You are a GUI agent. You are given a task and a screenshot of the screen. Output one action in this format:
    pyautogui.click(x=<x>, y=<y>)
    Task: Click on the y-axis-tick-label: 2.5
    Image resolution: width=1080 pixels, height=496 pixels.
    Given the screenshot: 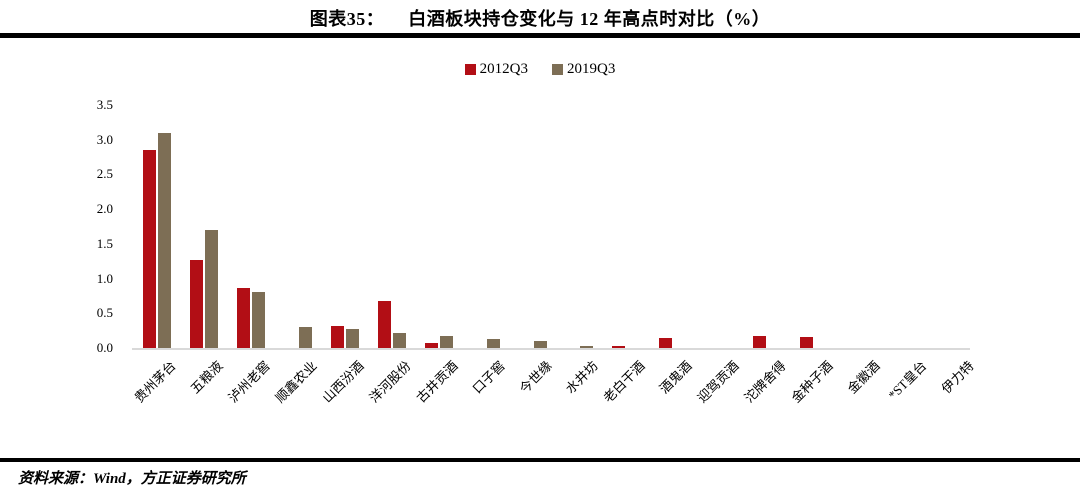 What is the action you would take?
    pyautogui.click(x=104, y=174)
    